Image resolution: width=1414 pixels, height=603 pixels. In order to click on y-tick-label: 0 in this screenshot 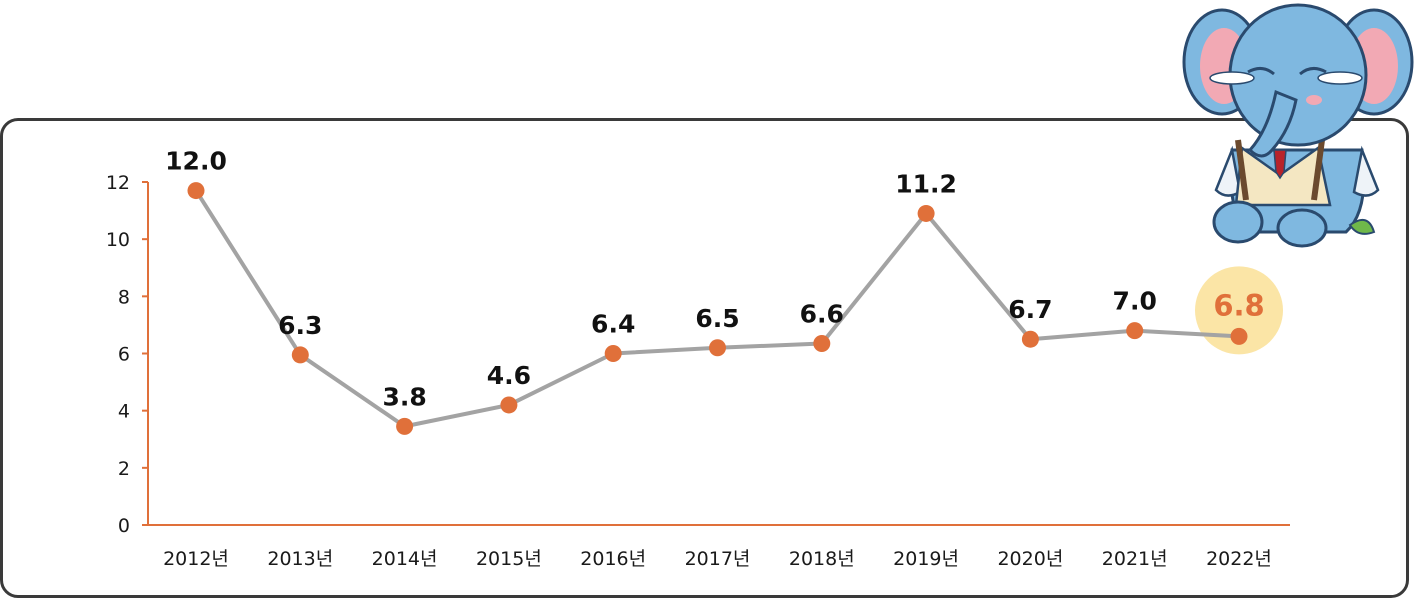, I will do `click(124, 526)`.